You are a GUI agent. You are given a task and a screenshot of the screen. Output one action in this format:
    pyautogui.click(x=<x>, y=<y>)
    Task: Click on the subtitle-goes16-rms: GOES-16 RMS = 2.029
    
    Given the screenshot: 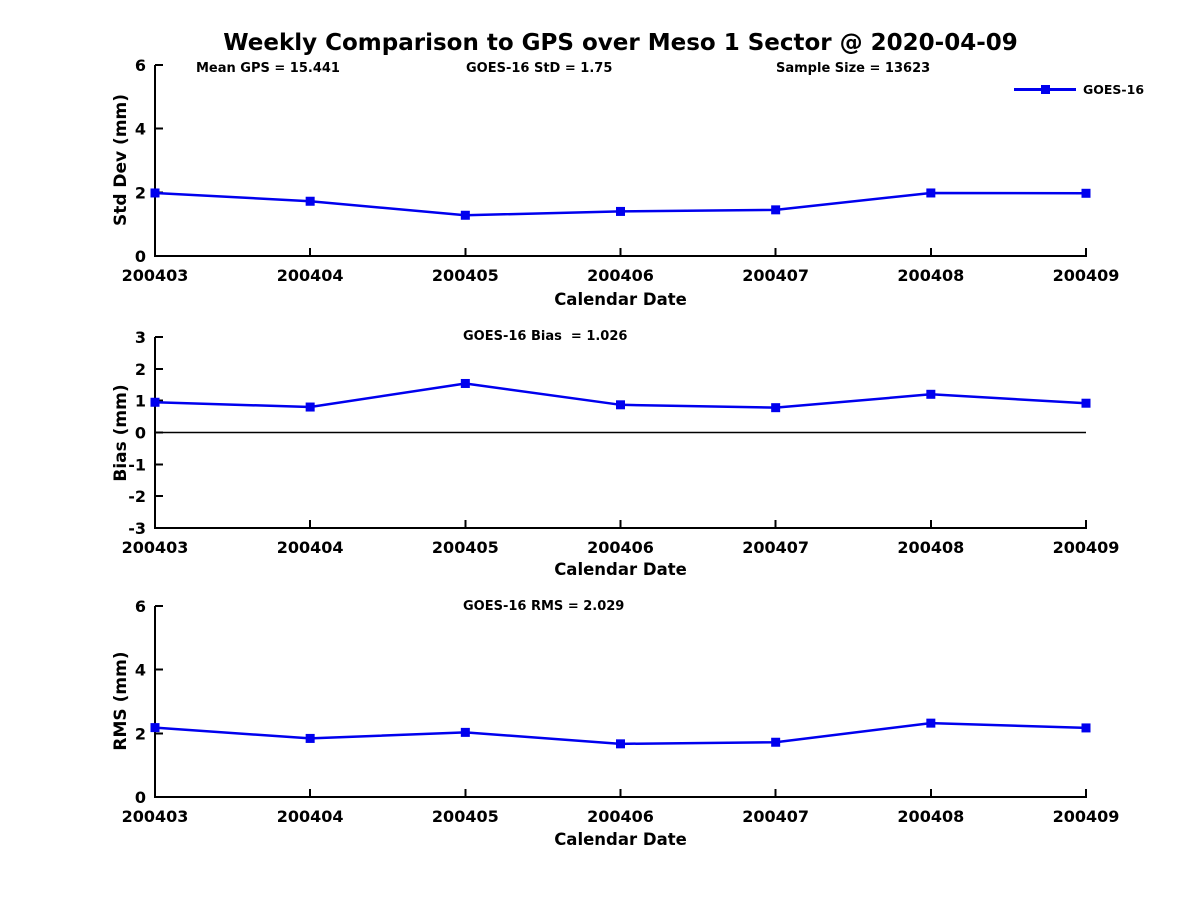 What is the action you would take?
    pyautogui.click(x=544, y=606)
    